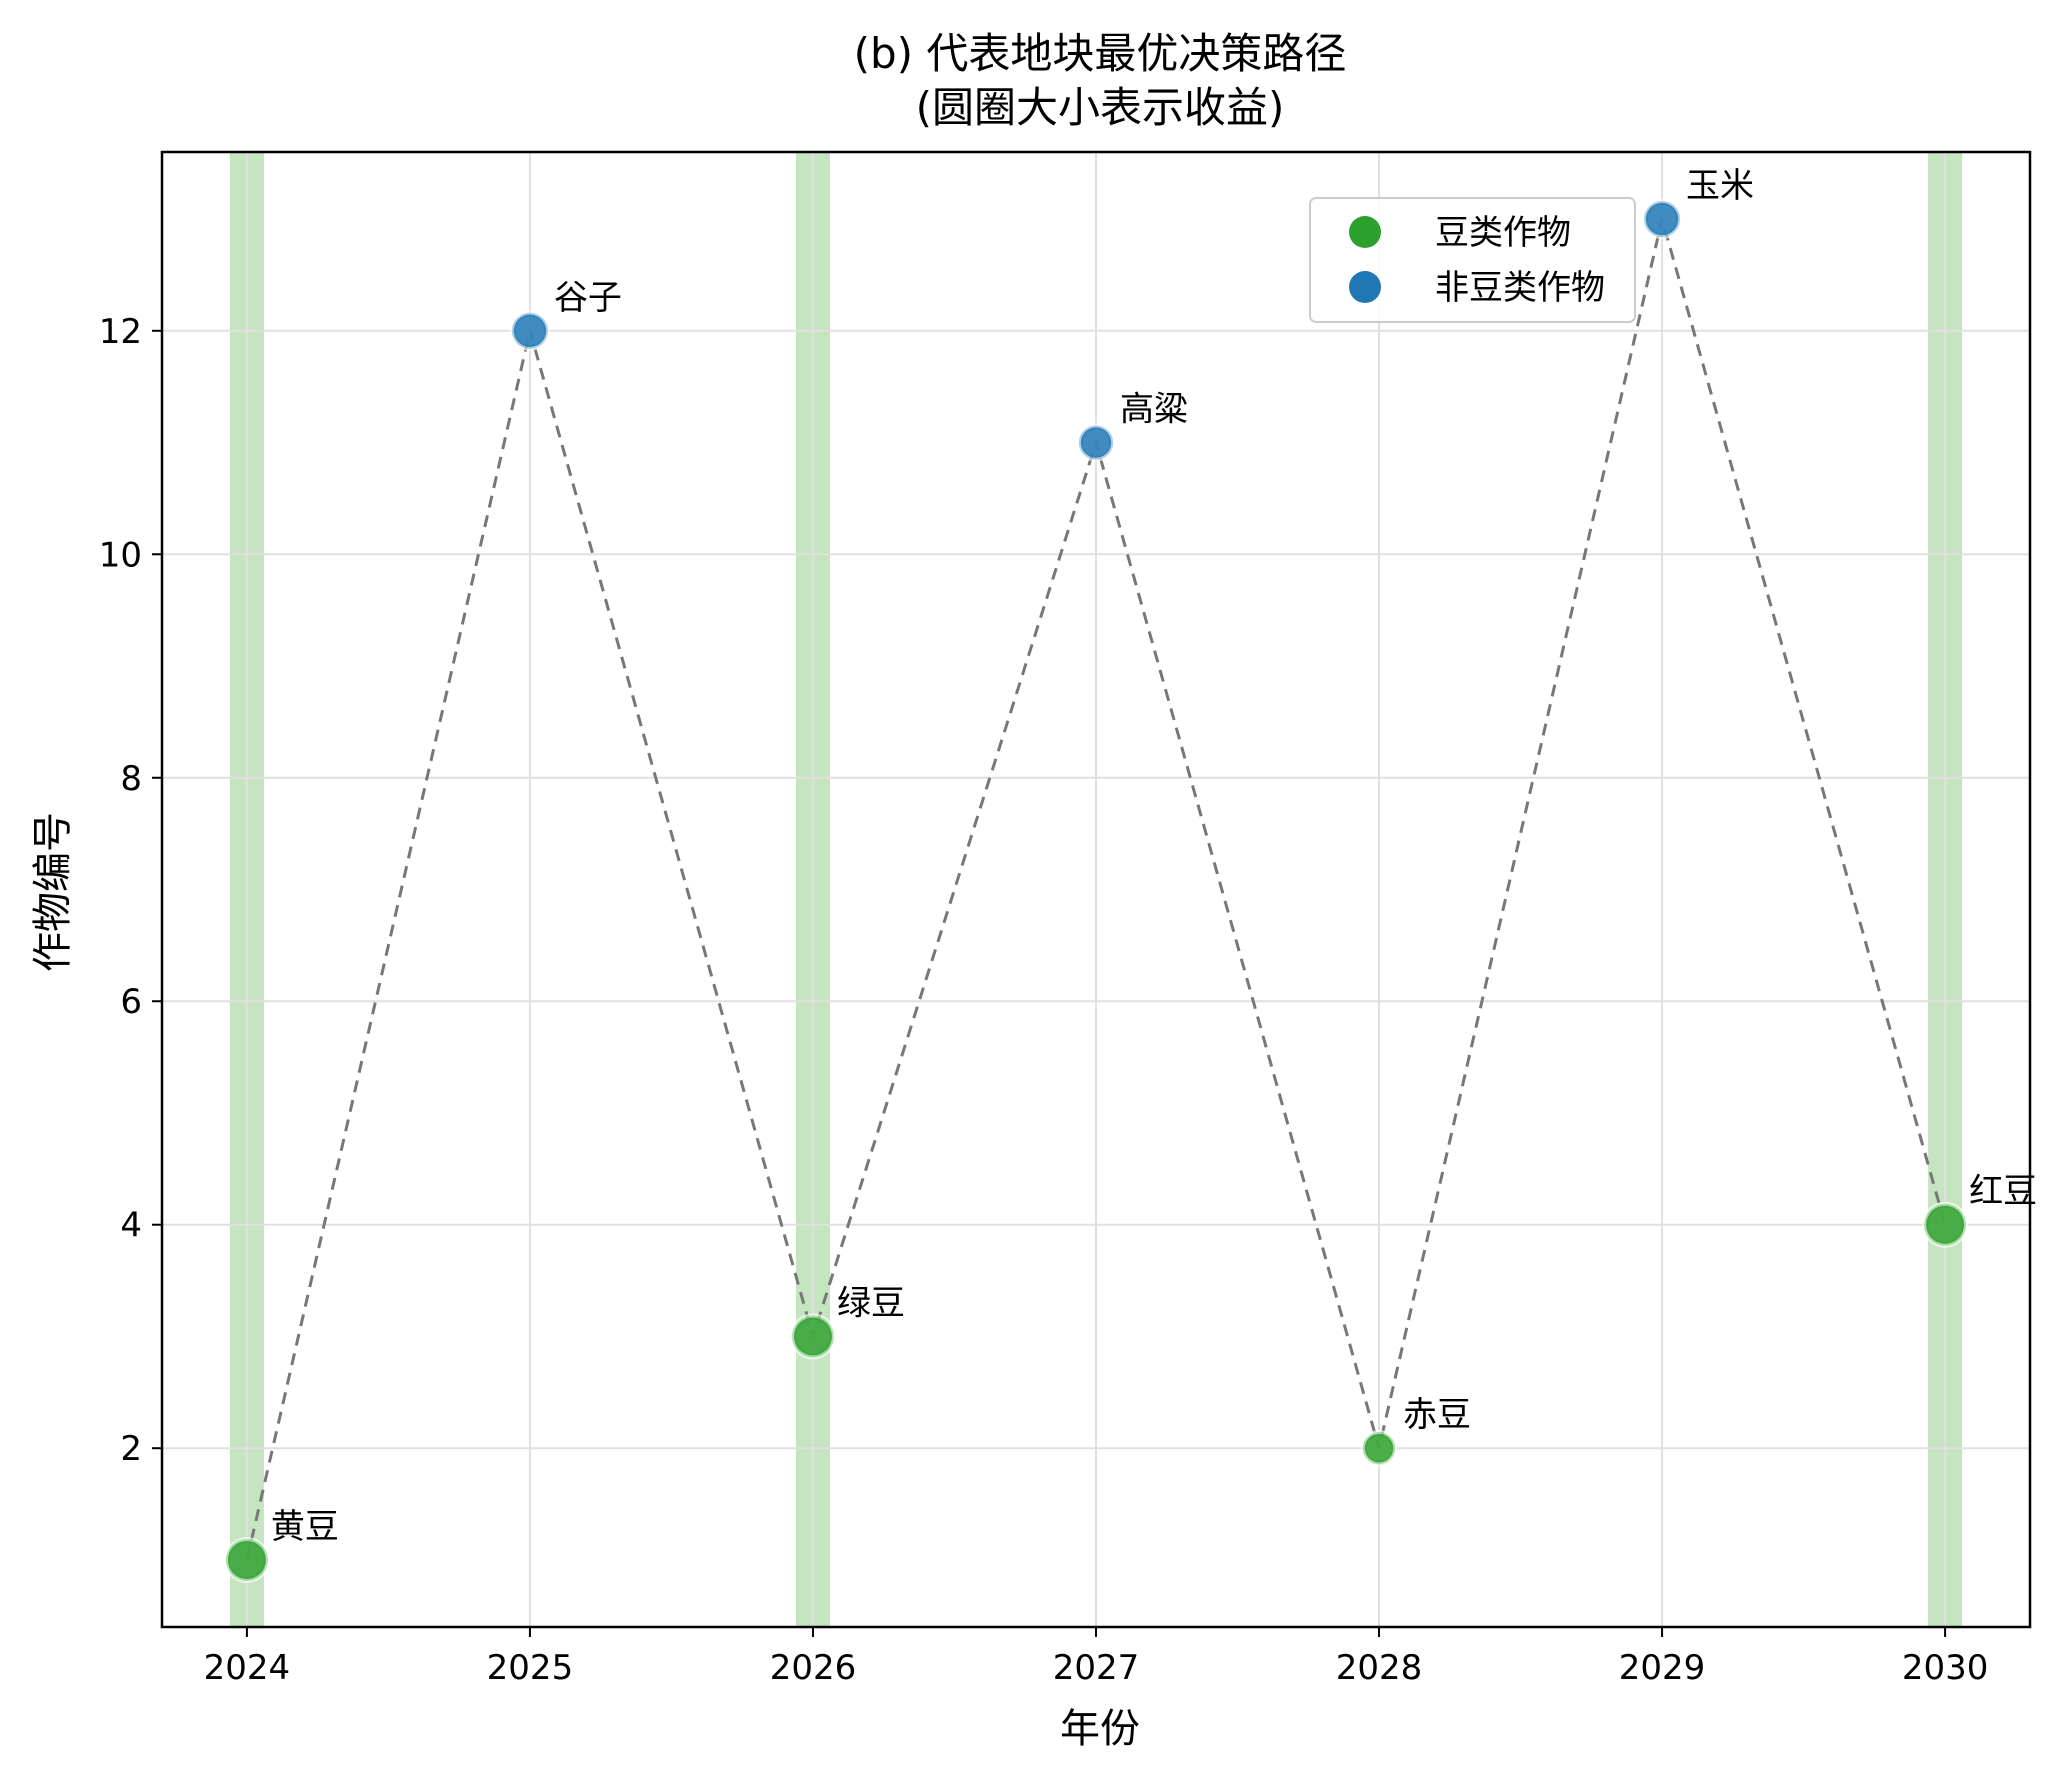  What do you see at coordinates (1520, 288) in the screenshot?
I see `legend-label-non_legume: 非豆类作物` at bounding box center [1520, 288].